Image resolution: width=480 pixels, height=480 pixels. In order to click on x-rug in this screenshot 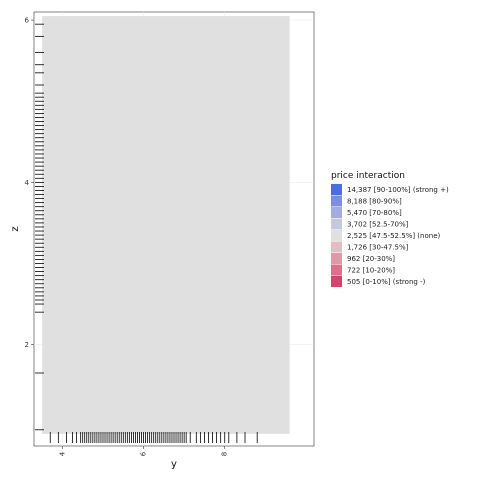, I will do `click(153, 437)`.